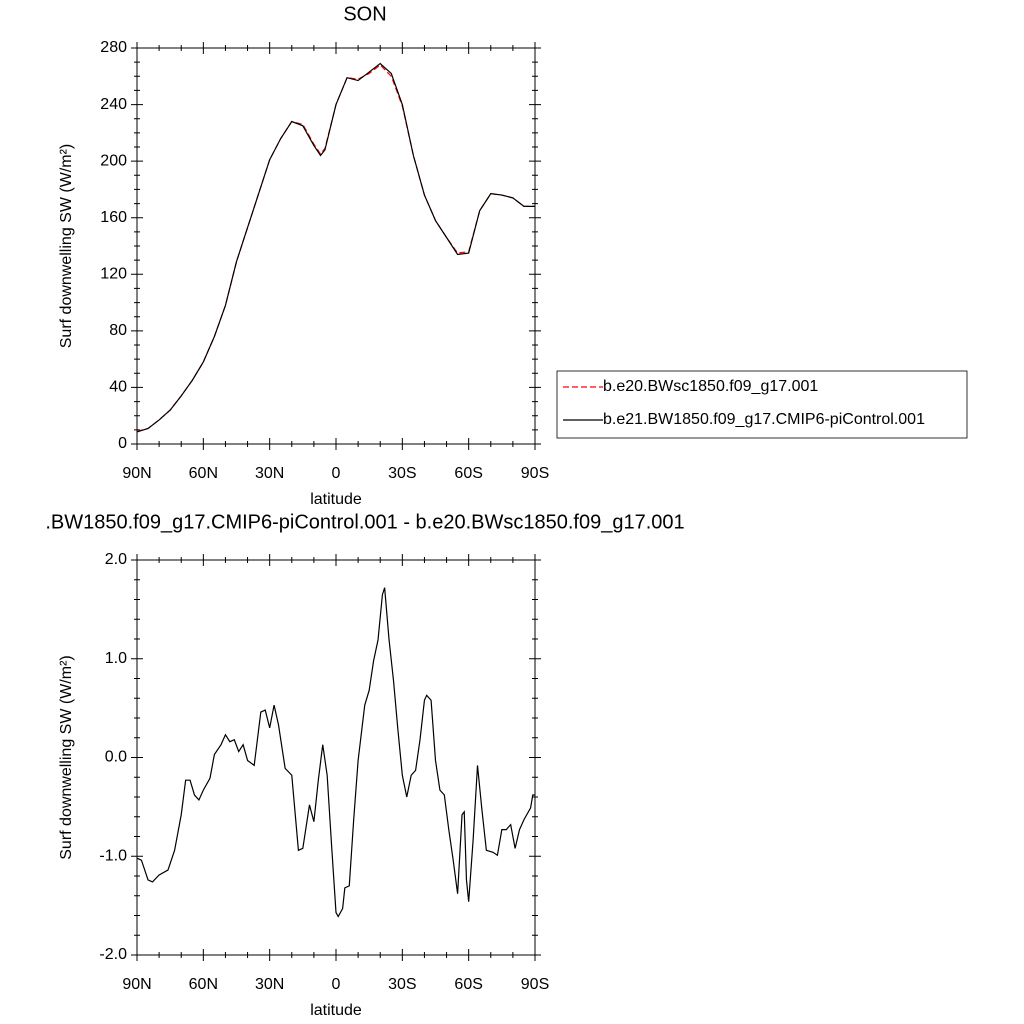 This screenshot has width=1024, height=1024. What do you see at coordinates (113, 217) in the screenshot?
I see `y-tick-label: 160` at bounding box center [113, 217].